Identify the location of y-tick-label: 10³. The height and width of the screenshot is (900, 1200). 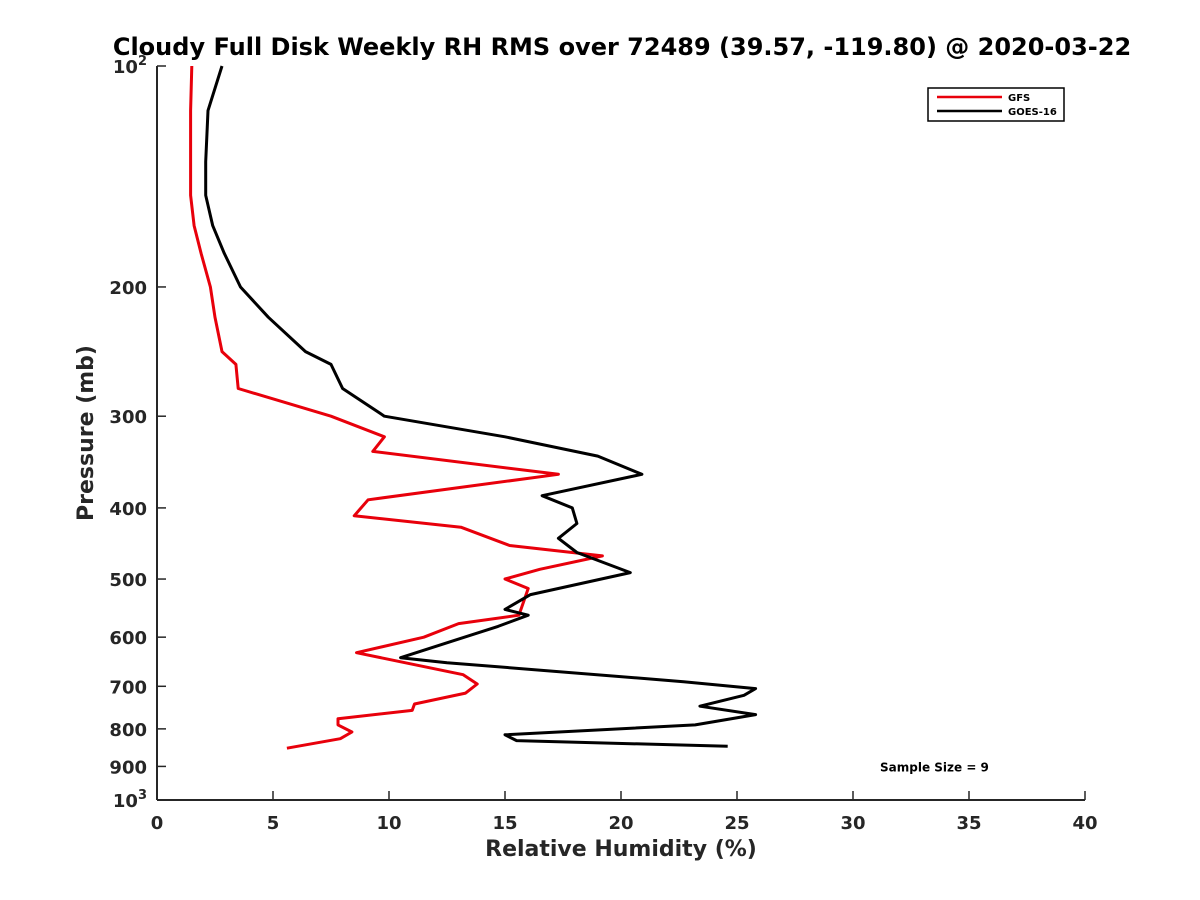
(130, 800).